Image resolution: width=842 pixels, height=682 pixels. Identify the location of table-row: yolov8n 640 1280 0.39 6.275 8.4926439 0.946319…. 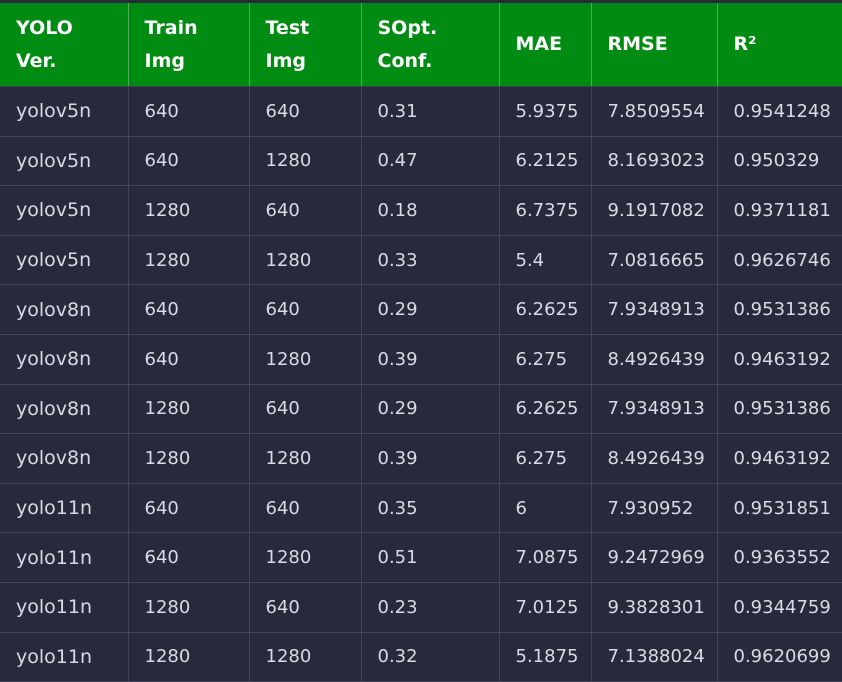
(421, 359).